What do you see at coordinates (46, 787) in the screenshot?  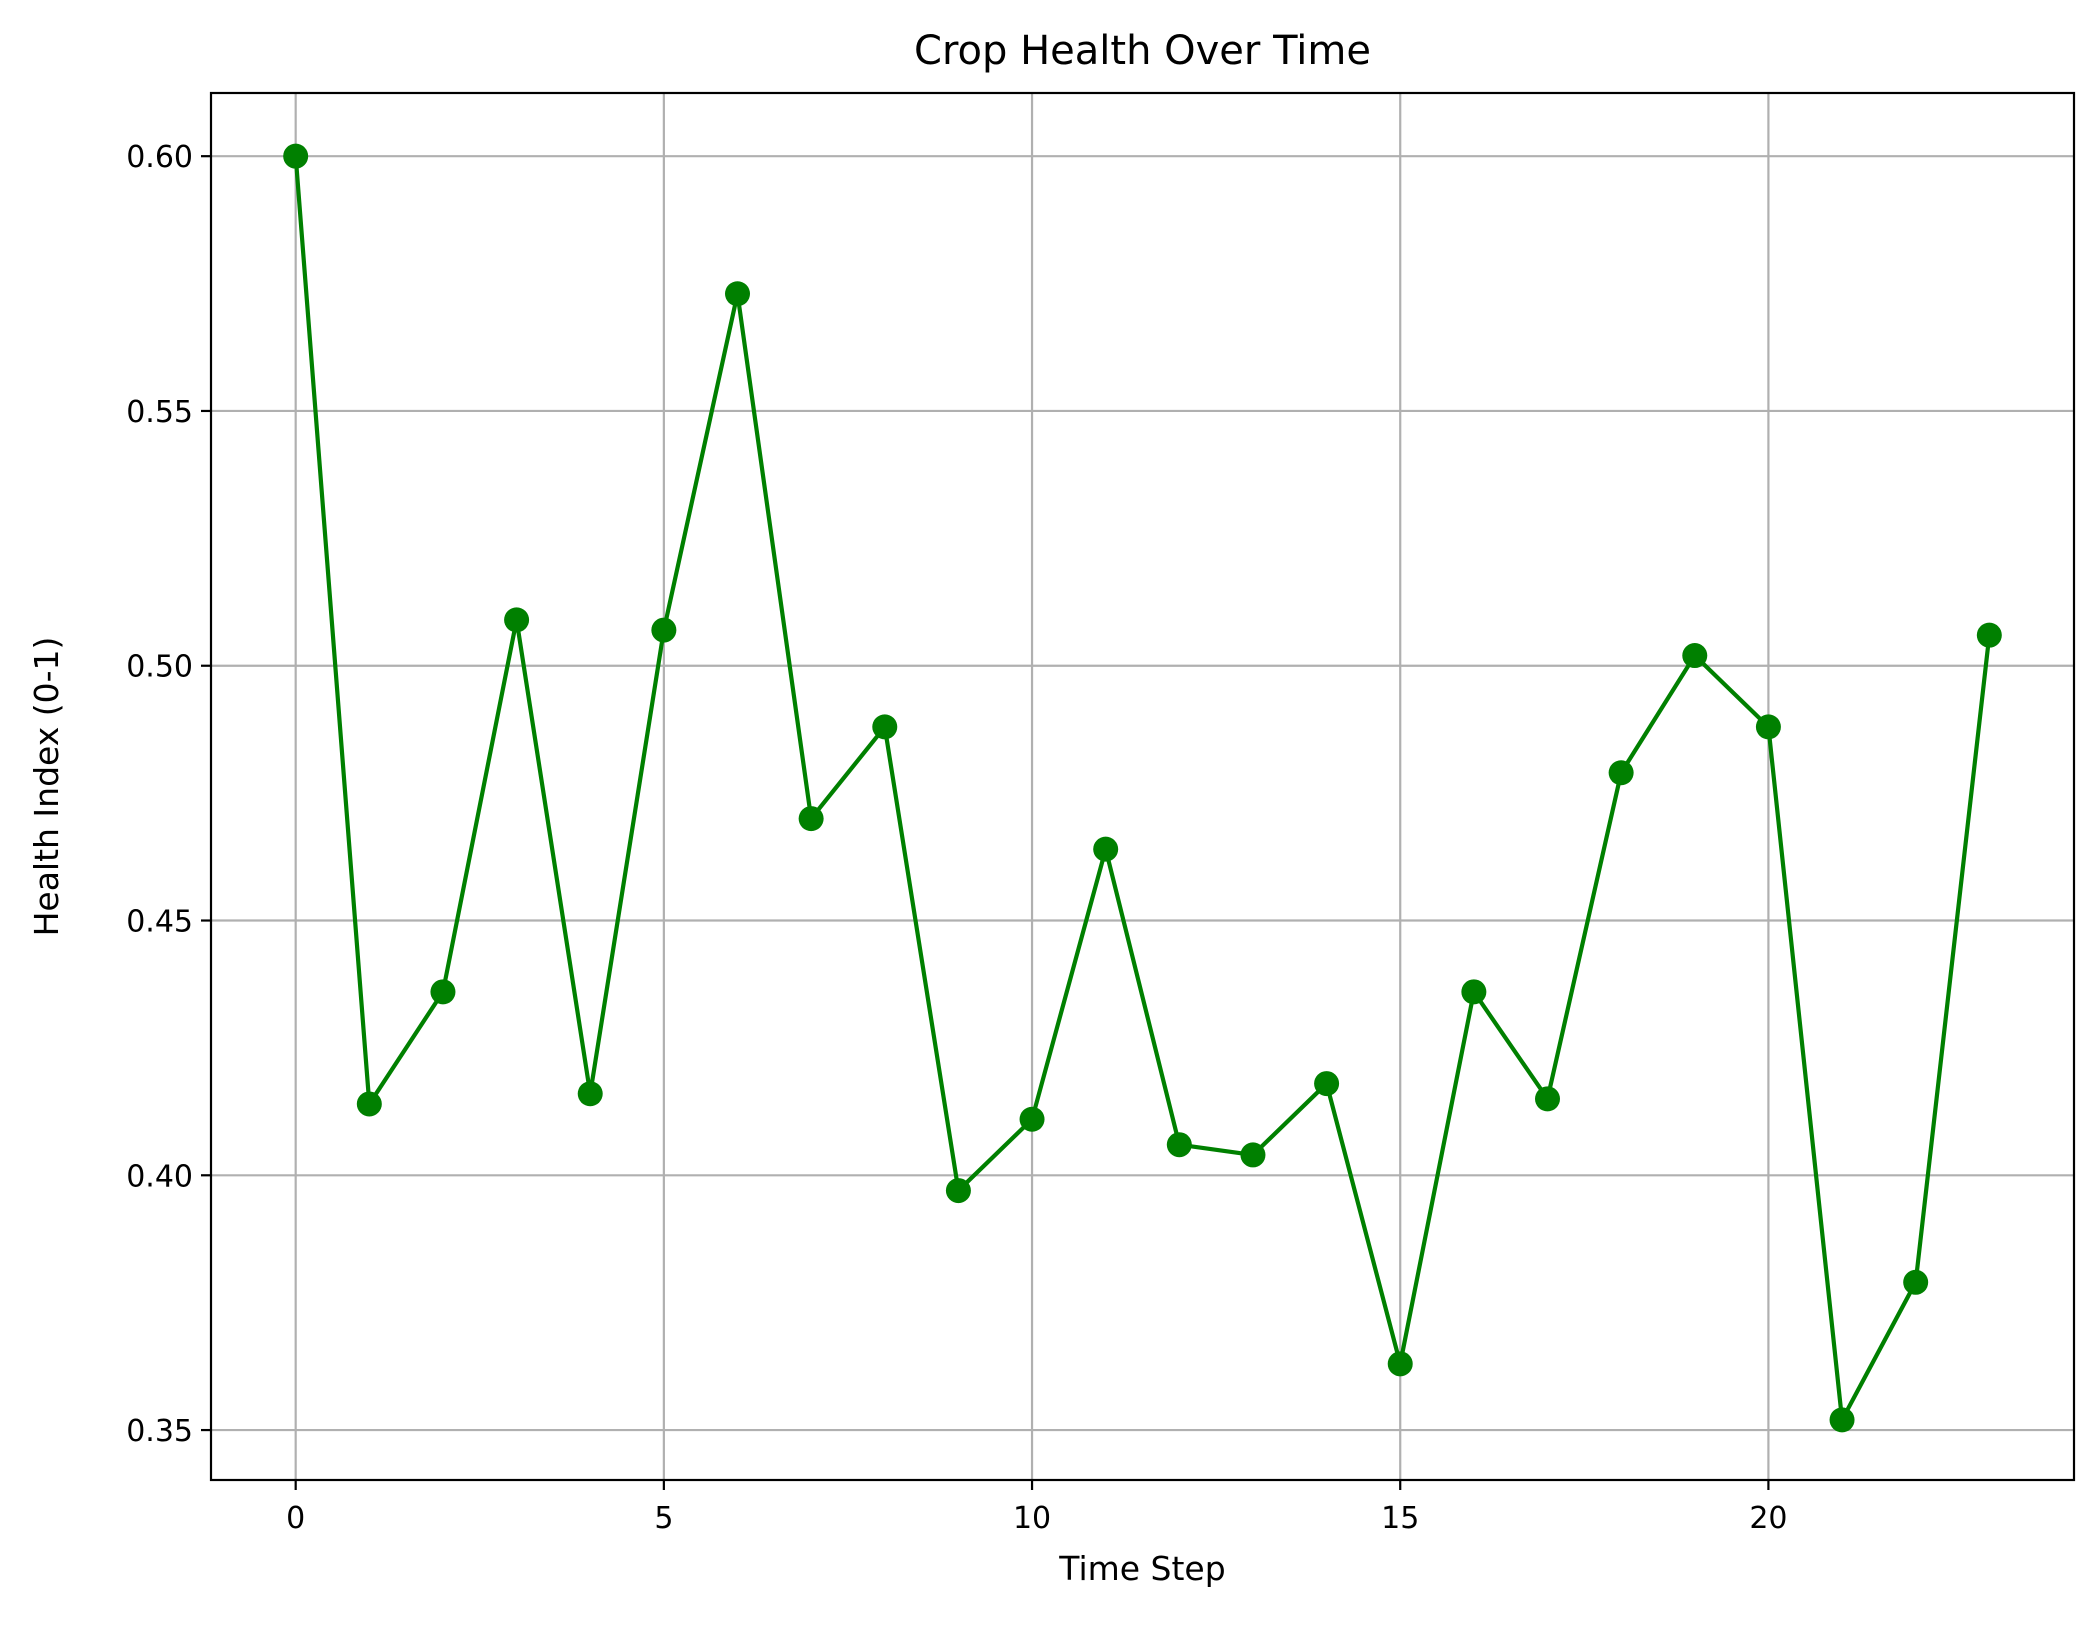 I see `y-axis-label: Health Index (0-1)` at bounding box center [46, 787].